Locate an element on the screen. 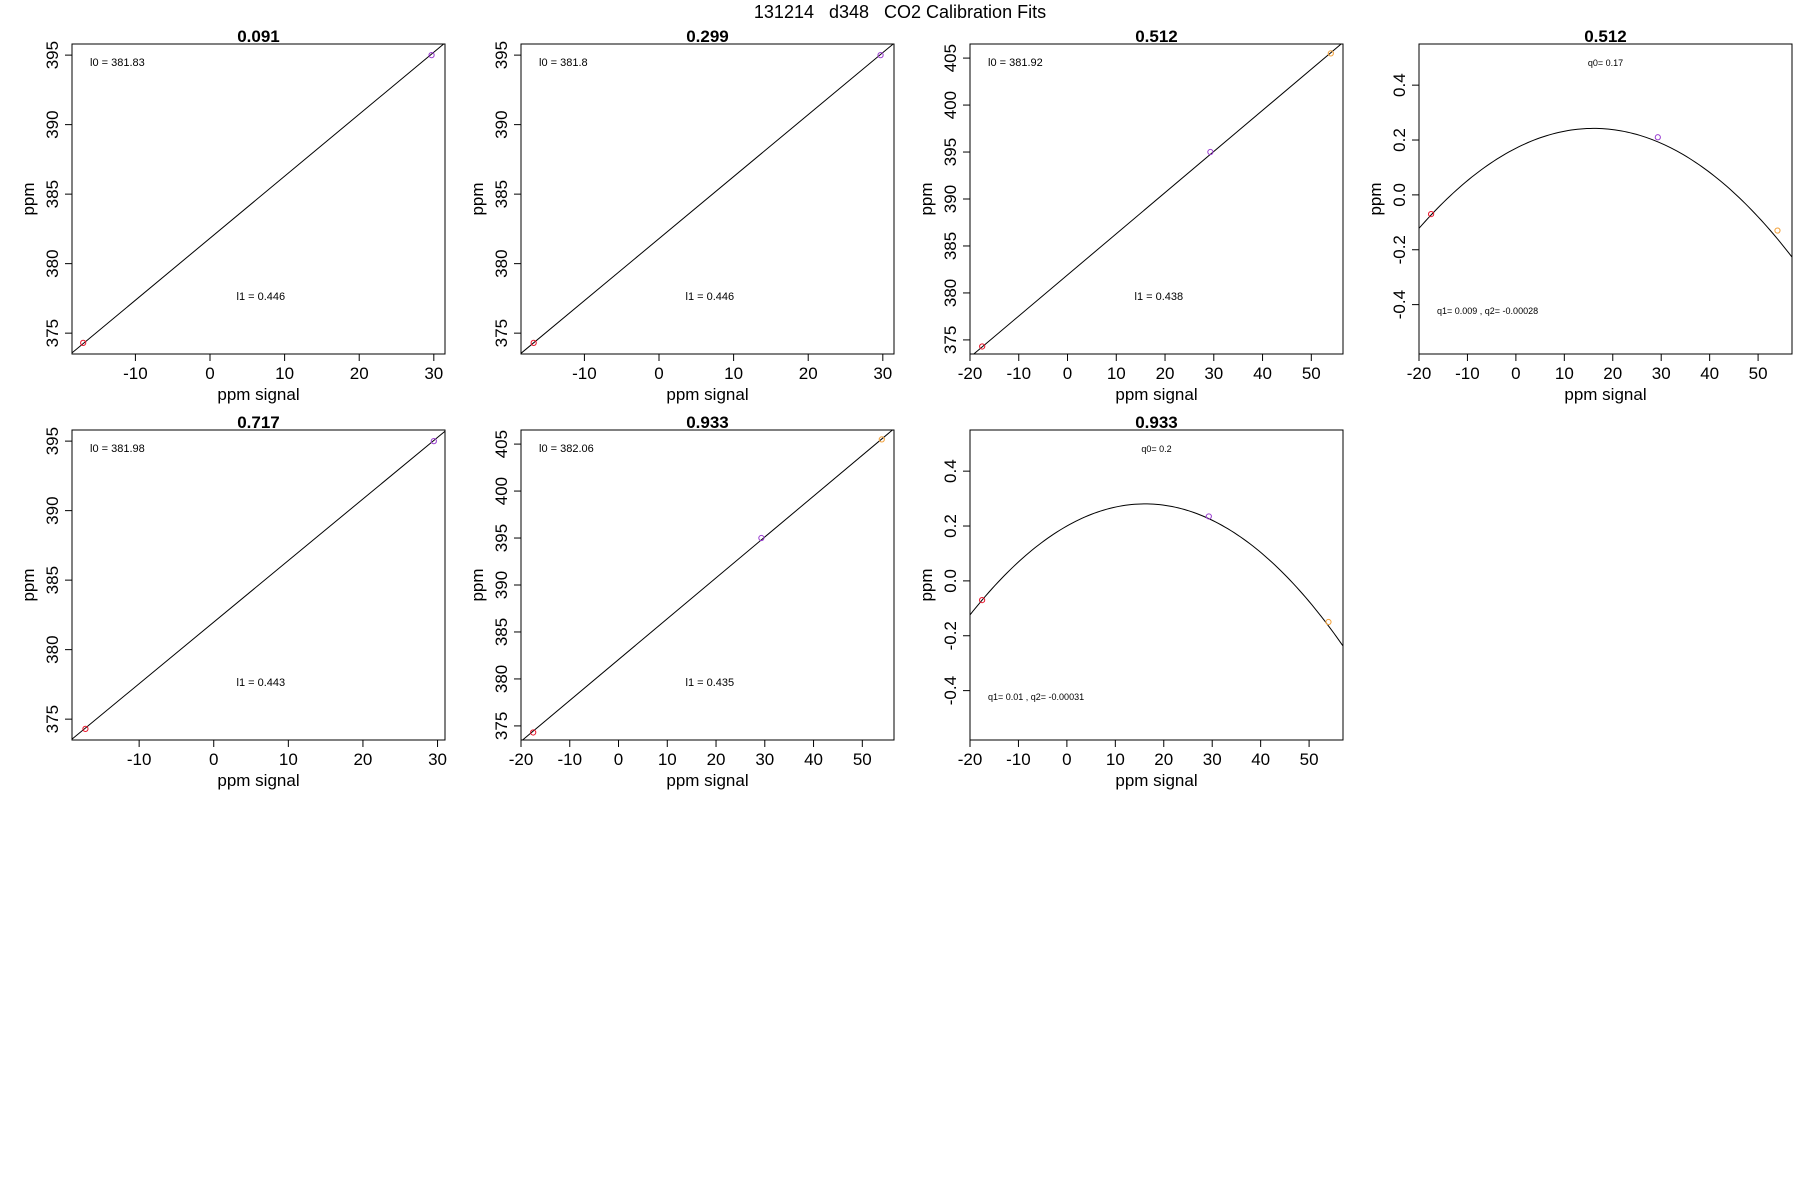 Image resolution: width=1800 pixels, height=1200 pixels. y-tick-label: 405 is located at coordinates (501, 444).